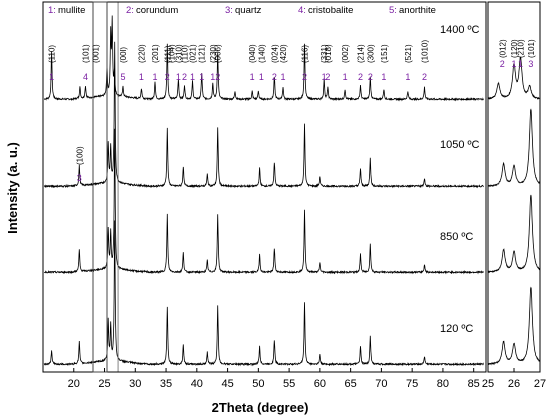  I want to click on ticks-layer: 20 25 30 35 40 45 50 55 60 65 70 75 80 85 25 26 27, so click(294, 379).